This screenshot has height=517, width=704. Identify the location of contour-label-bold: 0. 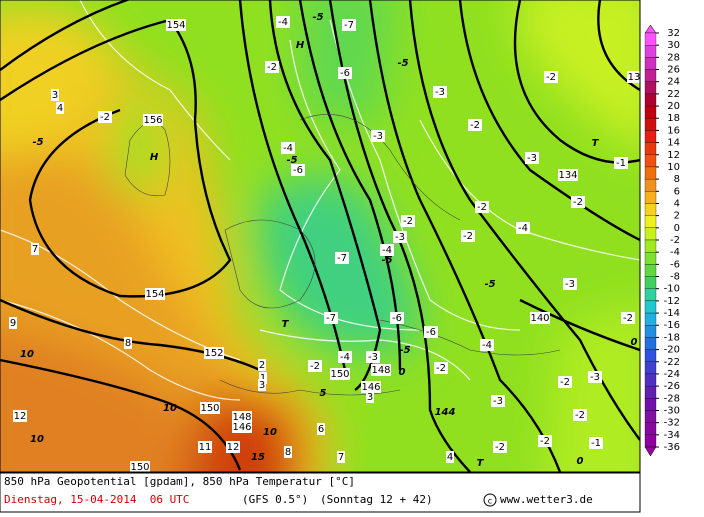
(580, 461).